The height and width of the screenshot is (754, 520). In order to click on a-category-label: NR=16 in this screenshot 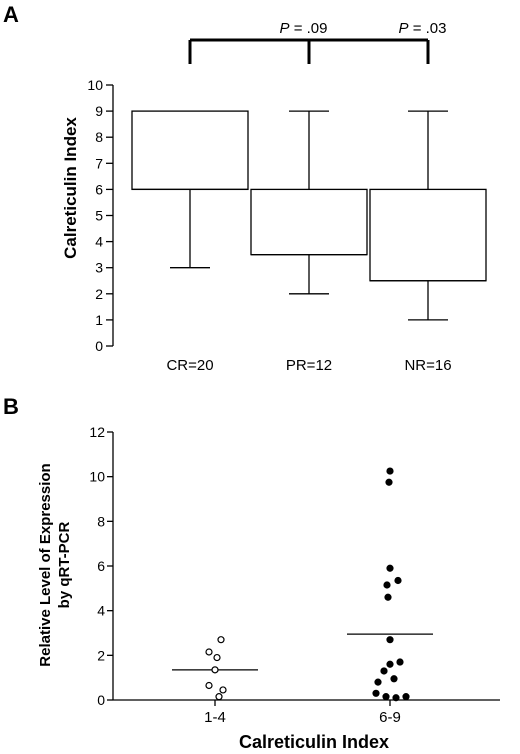, I will do `click(427, 365)`.